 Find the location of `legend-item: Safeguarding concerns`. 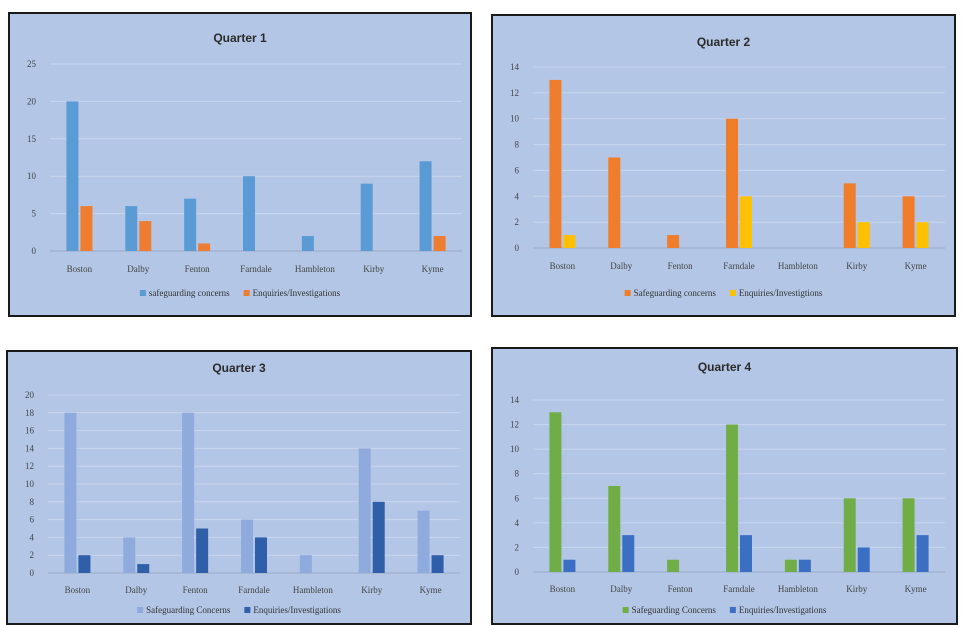

legend-item: Safeguarding concerns is located at coordinates (670, 293).